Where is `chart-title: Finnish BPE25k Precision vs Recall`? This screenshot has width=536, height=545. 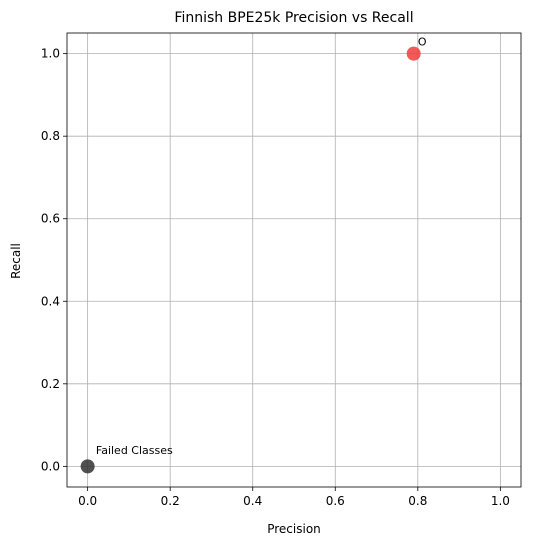 chart-title: Finnish BPE25k Precision vs Recall is located at coordinates (293, 18).